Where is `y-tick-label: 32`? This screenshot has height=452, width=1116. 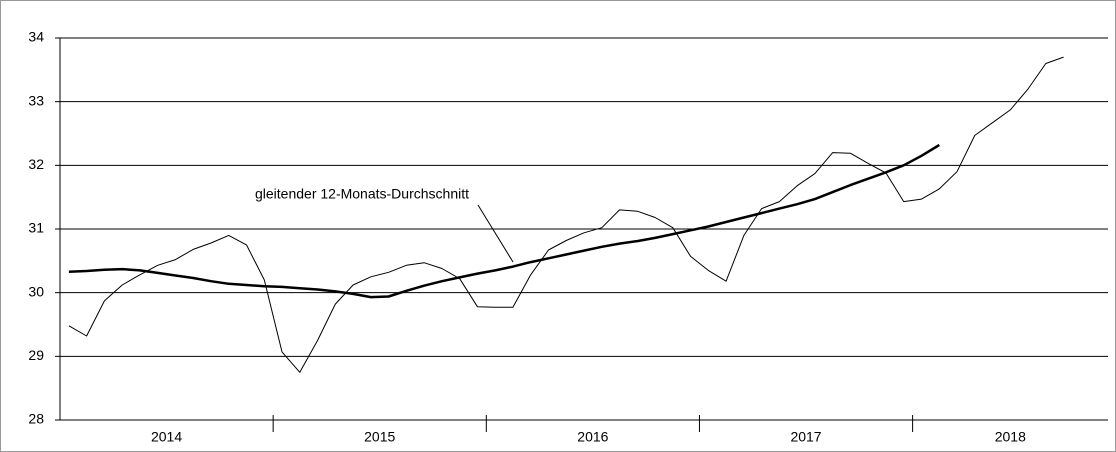
y-tick-label: 32 is located at coordinates (36, 164).